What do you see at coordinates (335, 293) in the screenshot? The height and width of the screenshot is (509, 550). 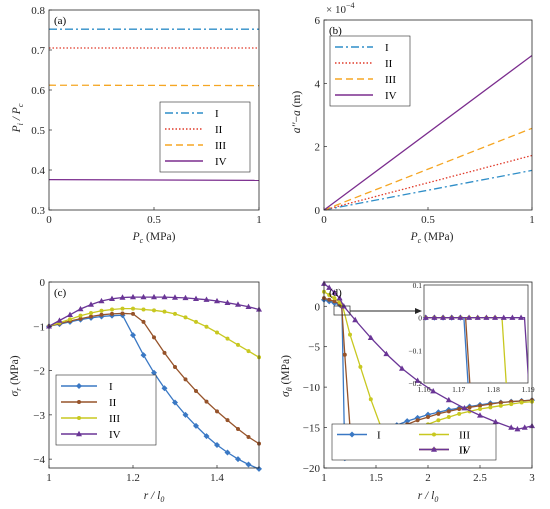 I see `panel-3-label: (d)` at bounding box center [335, 293].